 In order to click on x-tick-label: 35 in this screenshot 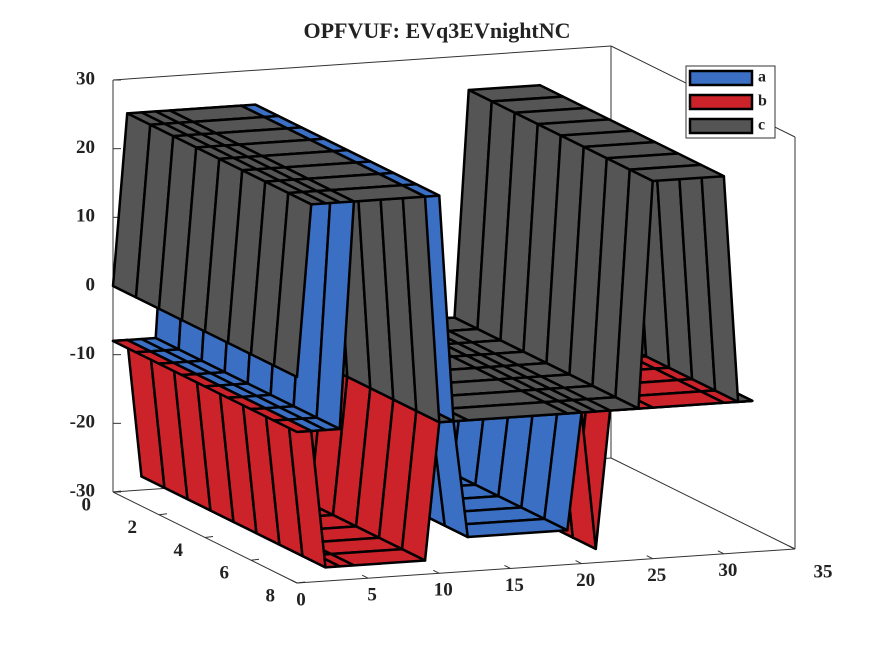, I will do `click(823, 571)`.